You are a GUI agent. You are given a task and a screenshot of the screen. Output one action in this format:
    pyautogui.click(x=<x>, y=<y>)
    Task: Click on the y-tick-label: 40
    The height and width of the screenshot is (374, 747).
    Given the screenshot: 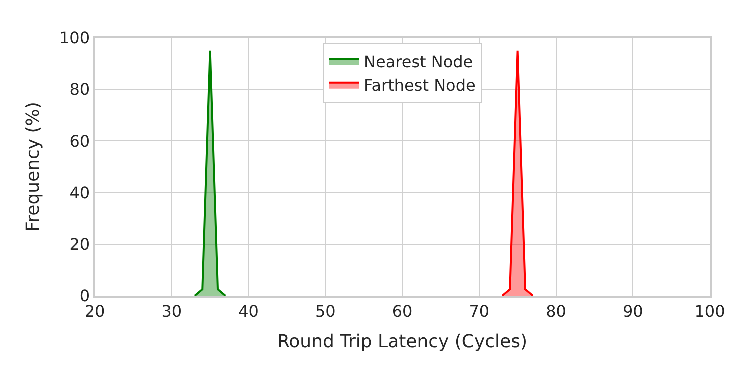 What is the action you would take?
    pyautogui.click(x=80, y=192)
    